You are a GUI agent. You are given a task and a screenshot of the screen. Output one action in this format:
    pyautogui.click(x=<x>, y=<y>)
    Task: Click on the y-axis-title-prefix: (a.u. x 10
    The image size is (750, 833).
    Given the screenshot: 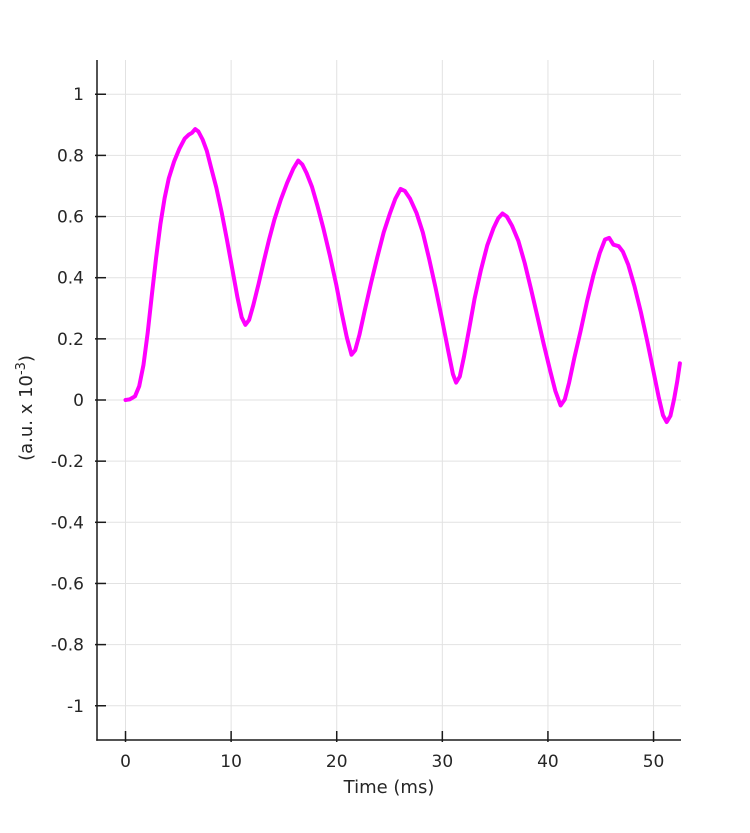 What is the action you would take?
    pyautogui.click(x=26, y=418)
    